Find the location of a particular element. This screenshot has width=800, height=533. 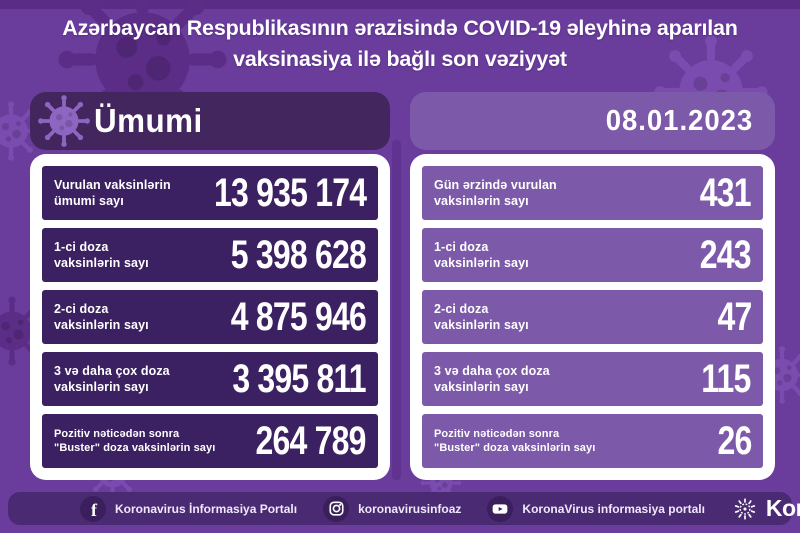

stat-value: 26 is located at coordinates (734, 440).